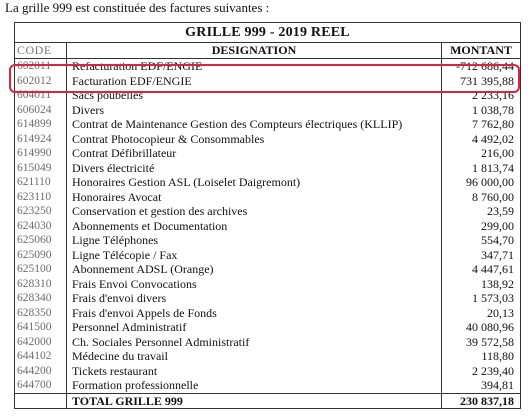 This screenshot has width=532, height=420. What do you see at coordinates (481, 312) in the screenshot?
I see `montant-cell: 20,13` at bounding box center [481, 312].